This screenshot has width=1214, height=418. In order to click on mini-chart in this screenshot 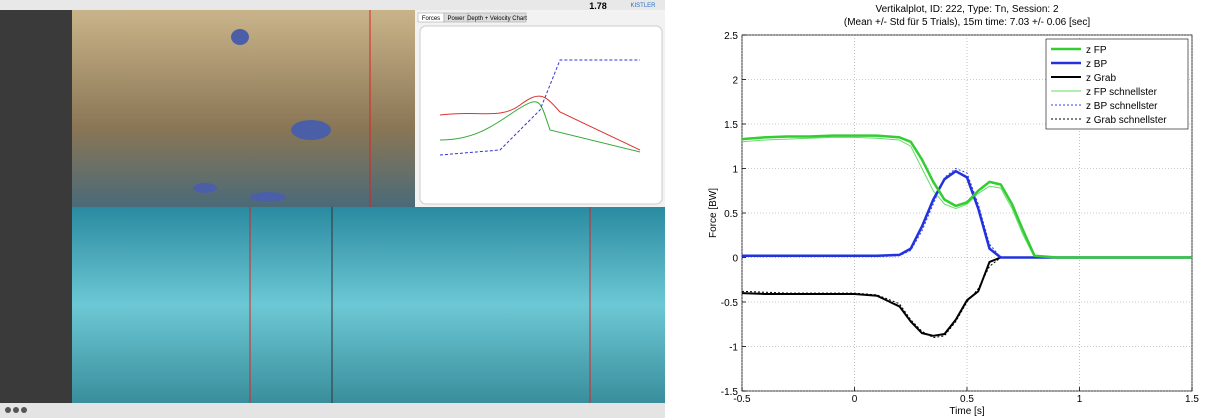, I will do `click(541, 115)`.